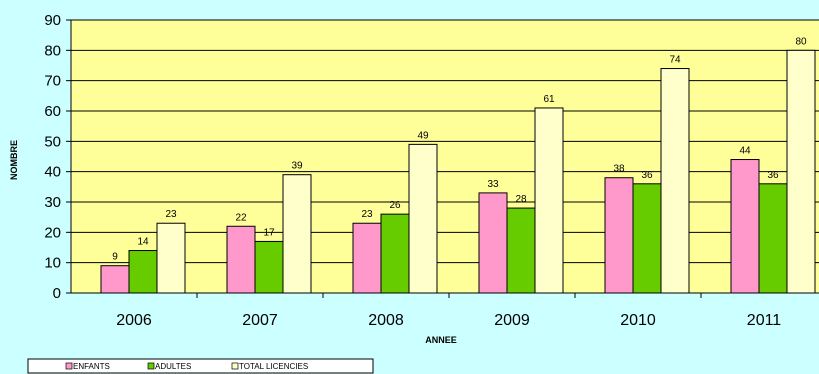 The width and height of the screenshot is (819, 374). I want to click on y-tick-label: 60, so click(52, 111).